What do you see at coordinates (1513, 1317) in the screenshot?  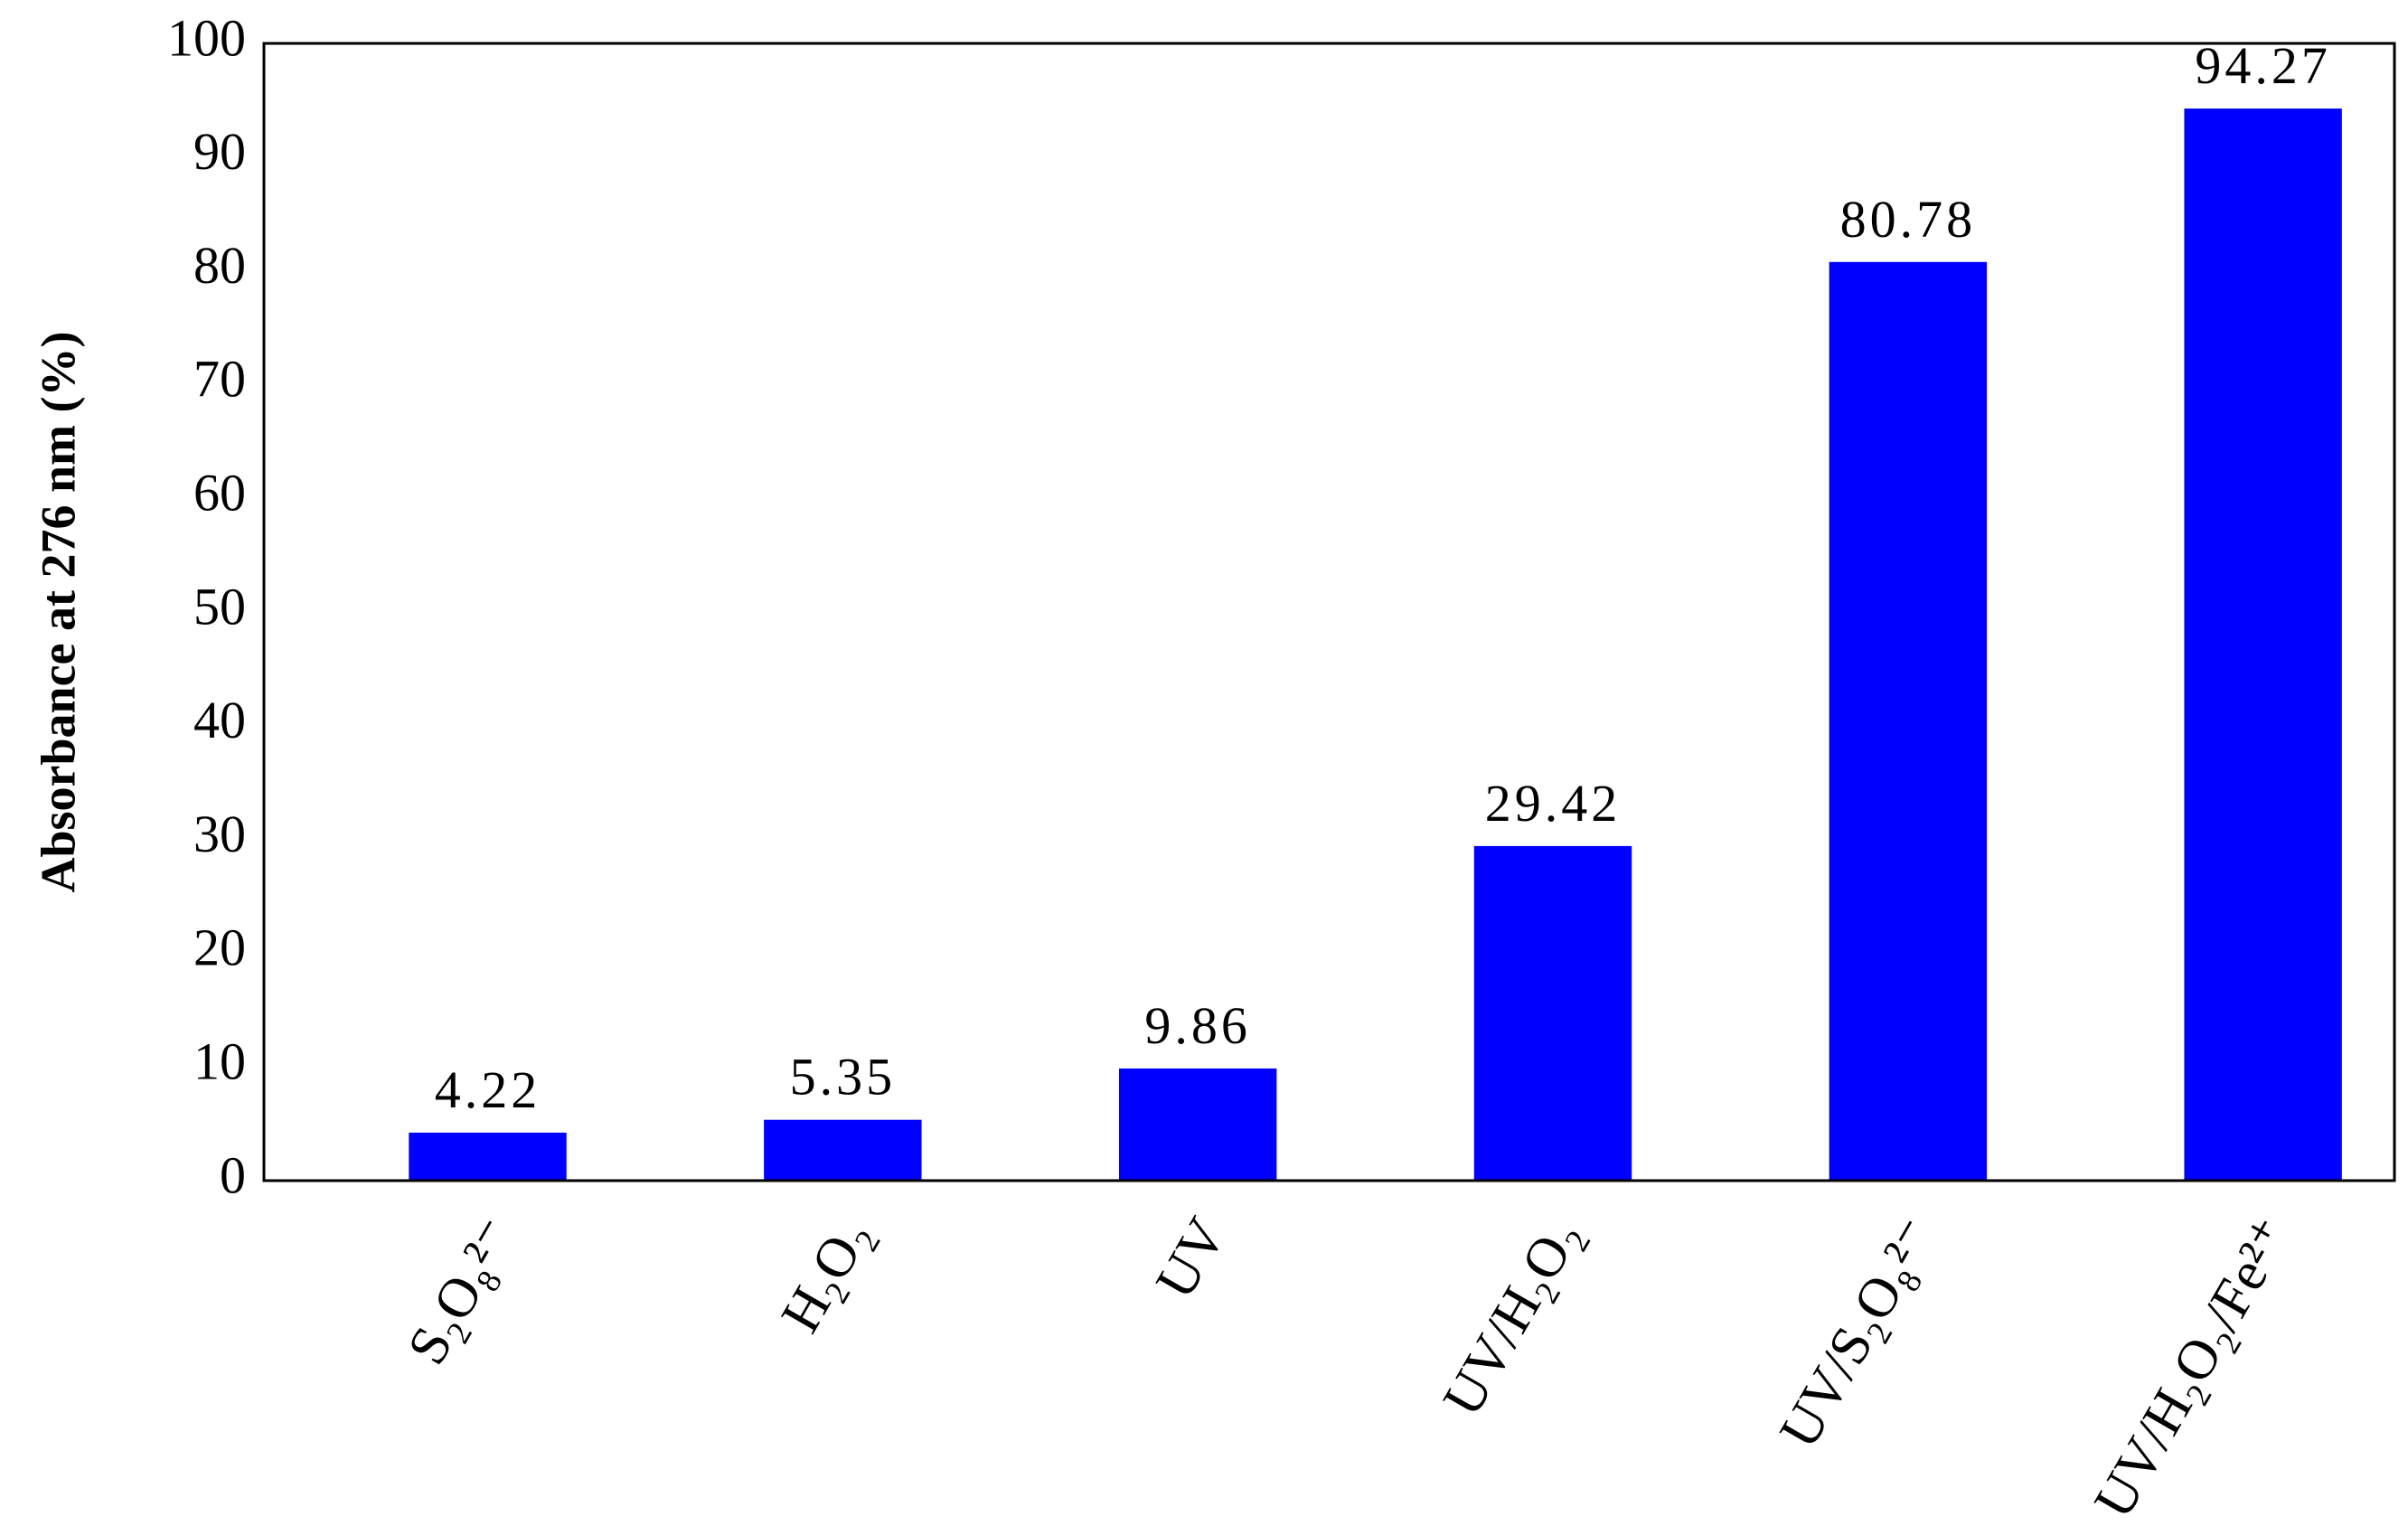 I see `x-tick-label: UV/H₂O₂` at bounding box center [1513, 1317].